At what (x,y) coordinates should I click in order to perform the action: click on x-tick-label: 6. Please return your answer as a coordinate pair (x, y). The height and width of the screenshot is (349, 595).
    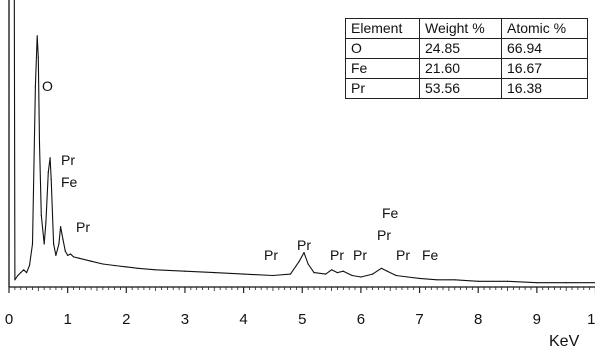
    Looking at the image, I should click on (361, 319).